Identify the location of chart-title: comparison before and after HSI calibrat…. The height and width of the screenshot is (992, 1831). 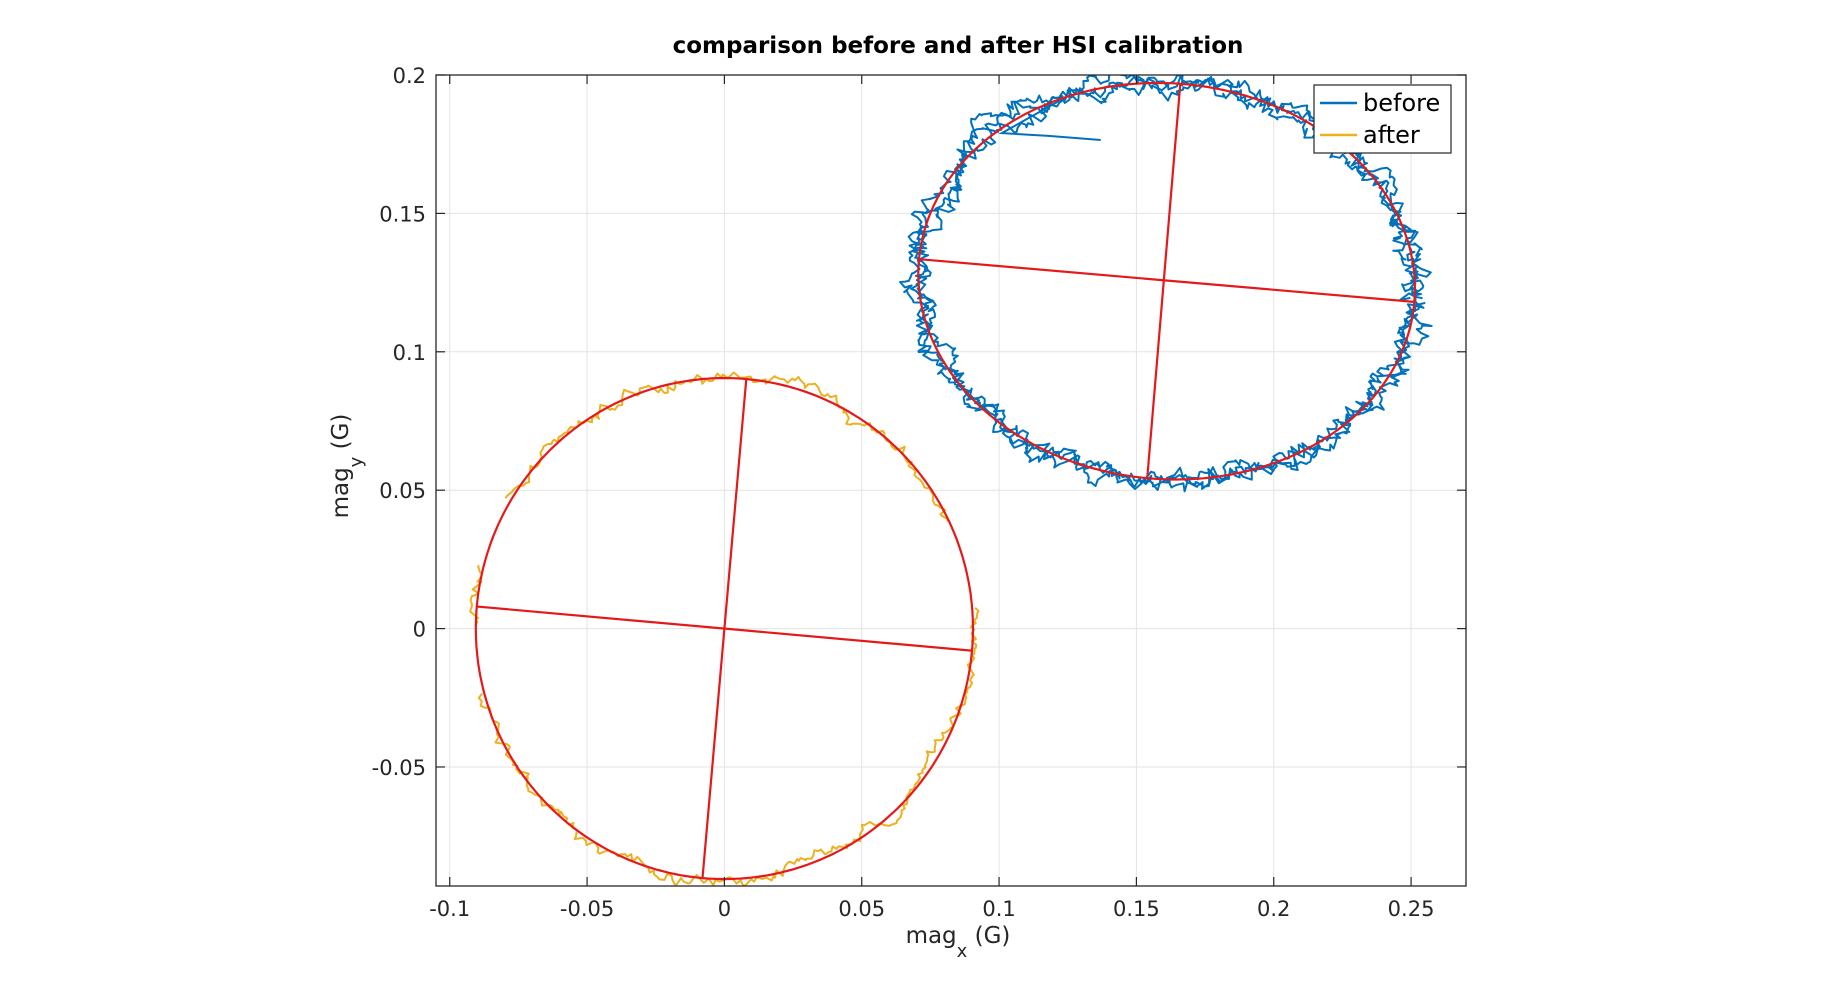
(958, 46).